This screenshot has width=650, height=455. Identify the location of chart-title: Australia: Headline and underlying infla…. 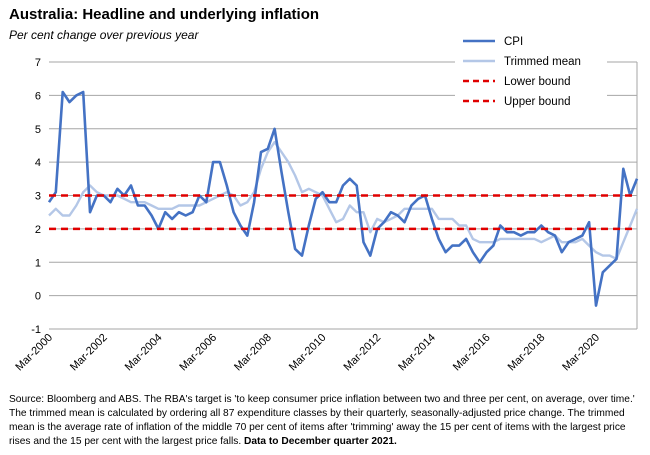
(164, 14).